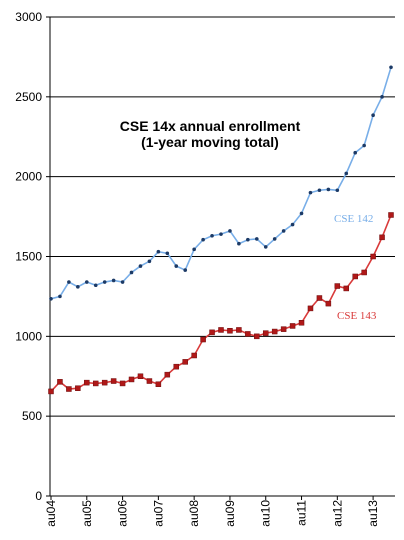  Describe the element at coordinates (32, 416) in the screenshot. I see `y-tick-label: 500` at that location.